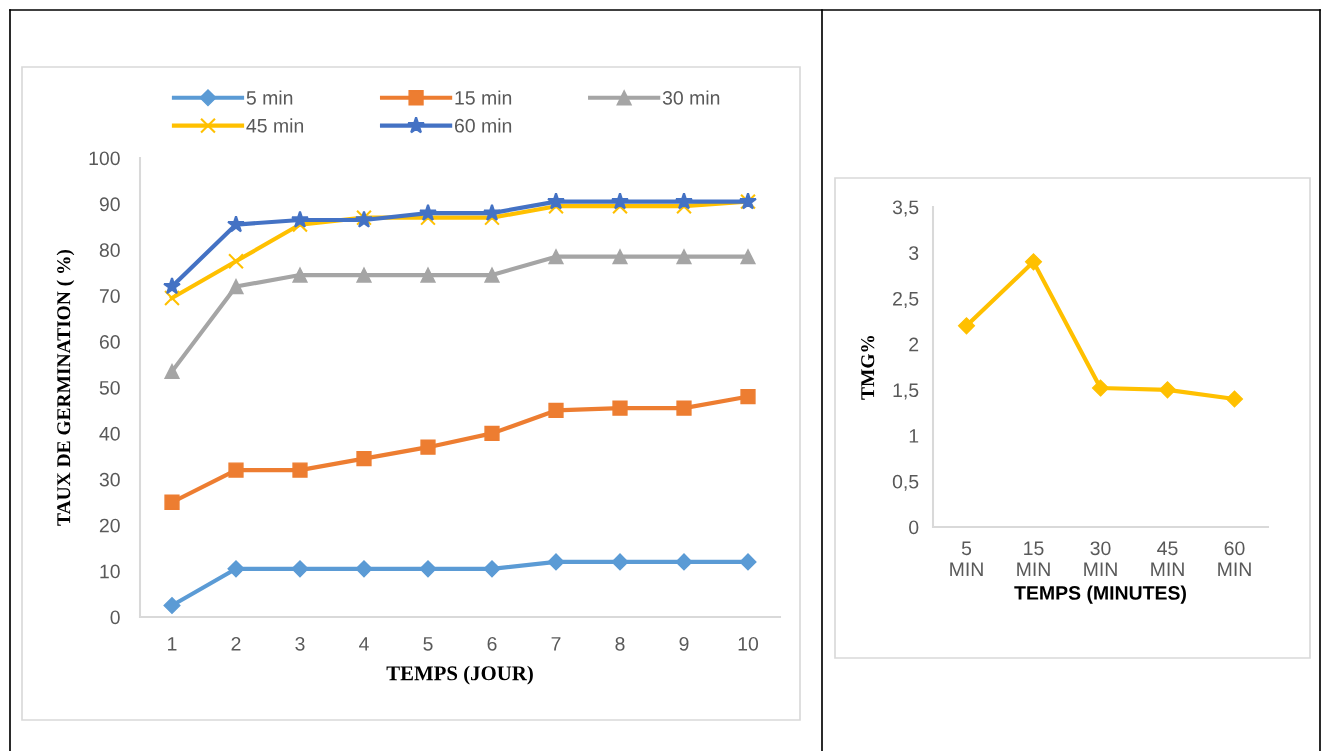 Image resolution: width=1325 pixels, height=751 pixels. What do you see at coordinates (906, 391) in the screenshot?
I see `y-tick-label: 1,5` at bounding box center [906, 391].